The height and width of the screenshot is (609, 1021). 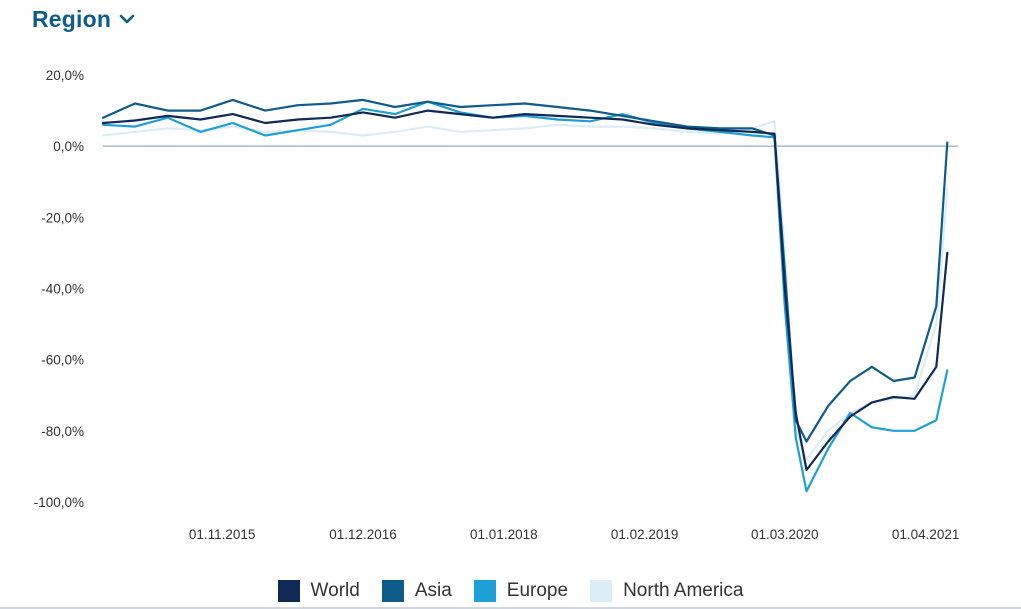 I want to click on legend-item-europe: Europe, so click(x=521, y=591).